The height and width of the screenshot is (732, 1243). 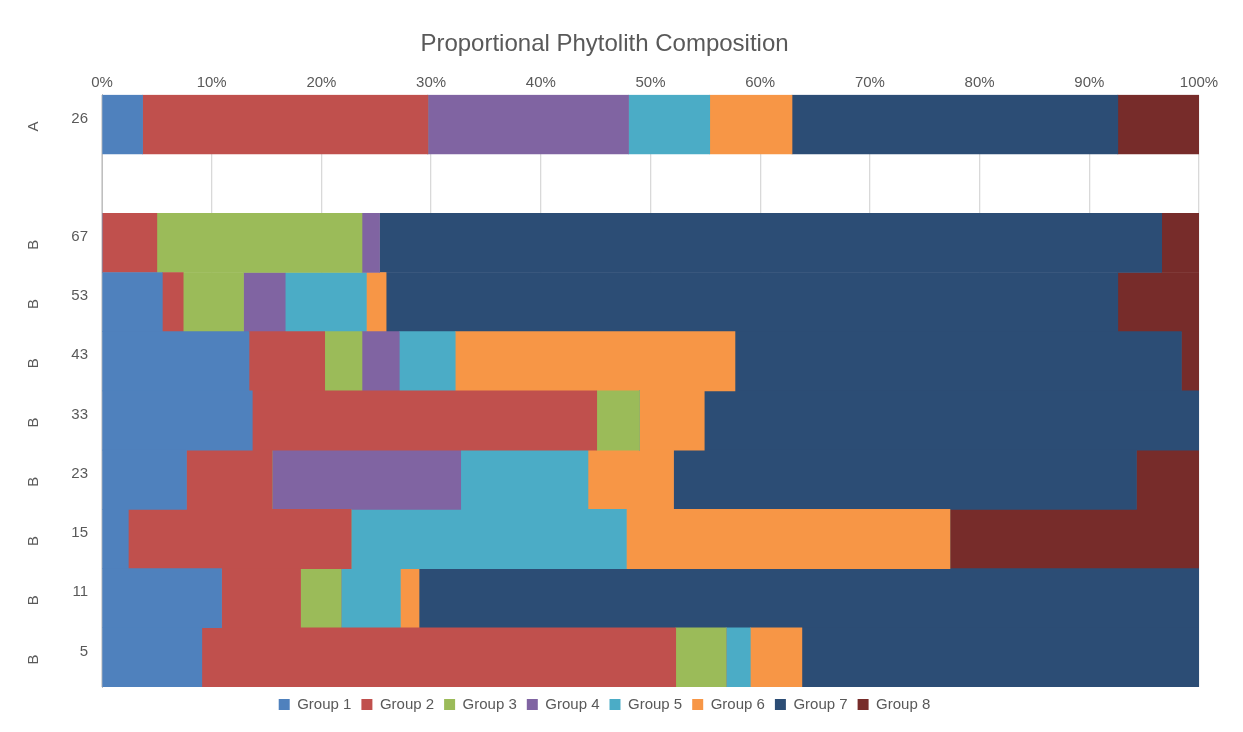 What do you see at coordinates (211, 81) in the screenshot?
I see `x-tick-label: 10%` at bounding box center [211, 81].